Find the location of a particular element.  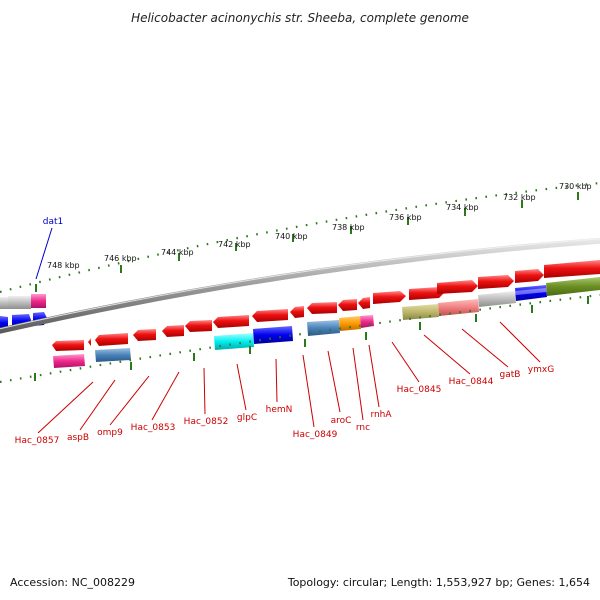

gene-label-hemn: hemN is located at coordinates (279, 410).